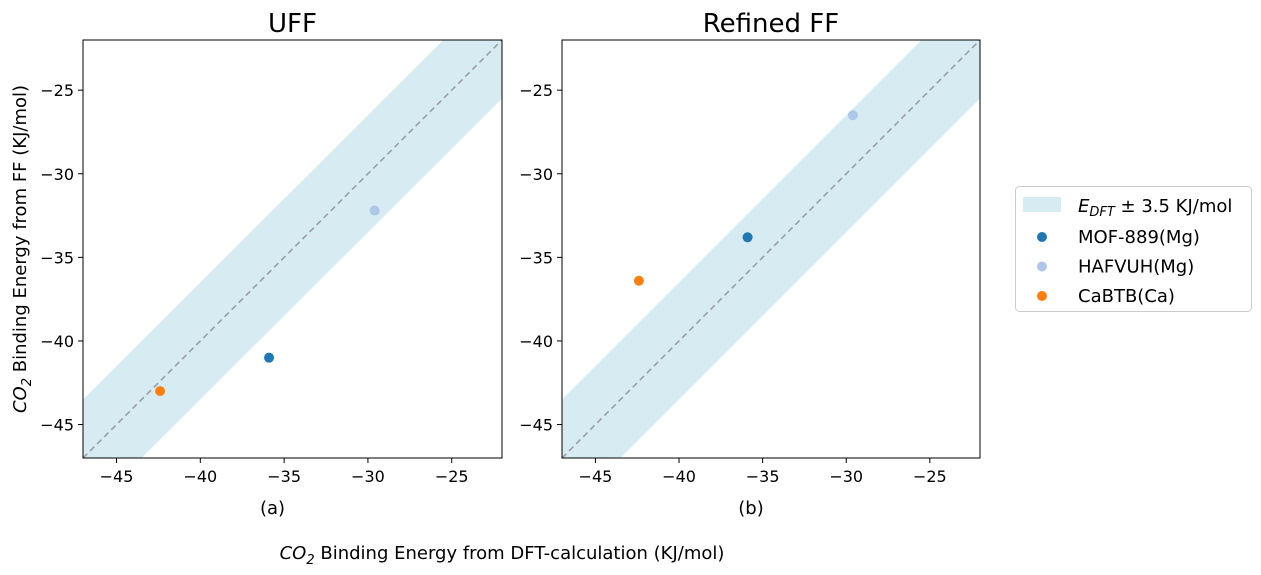 This screenshot has height=575, width=1261. What do you see at coordinates (57, 341) in the screenshot?
I see `uff-y-tick-label: −40` at bounding box center [57, 341].